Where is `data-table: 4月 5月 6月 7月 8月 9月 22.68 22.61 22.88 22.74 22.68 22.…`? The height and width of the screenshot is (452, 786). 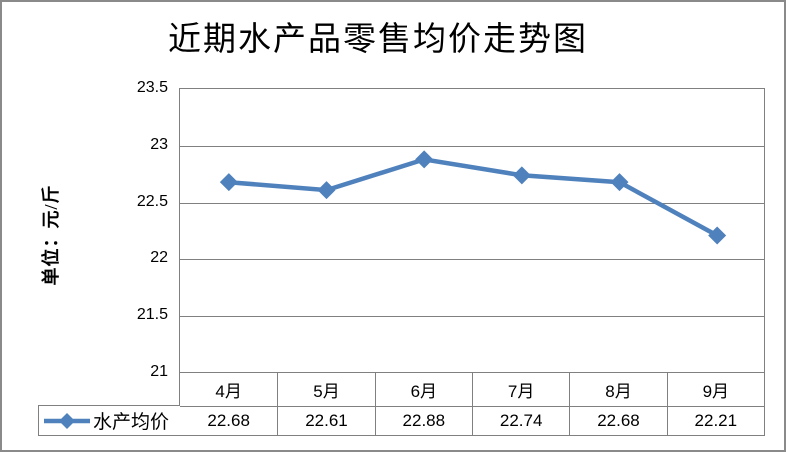
data-table: 4月 5月 6月 7月 8月 9月 22.68 22.61 22.88 22.74 22.68 22.… is located at coordinates (472, 404).